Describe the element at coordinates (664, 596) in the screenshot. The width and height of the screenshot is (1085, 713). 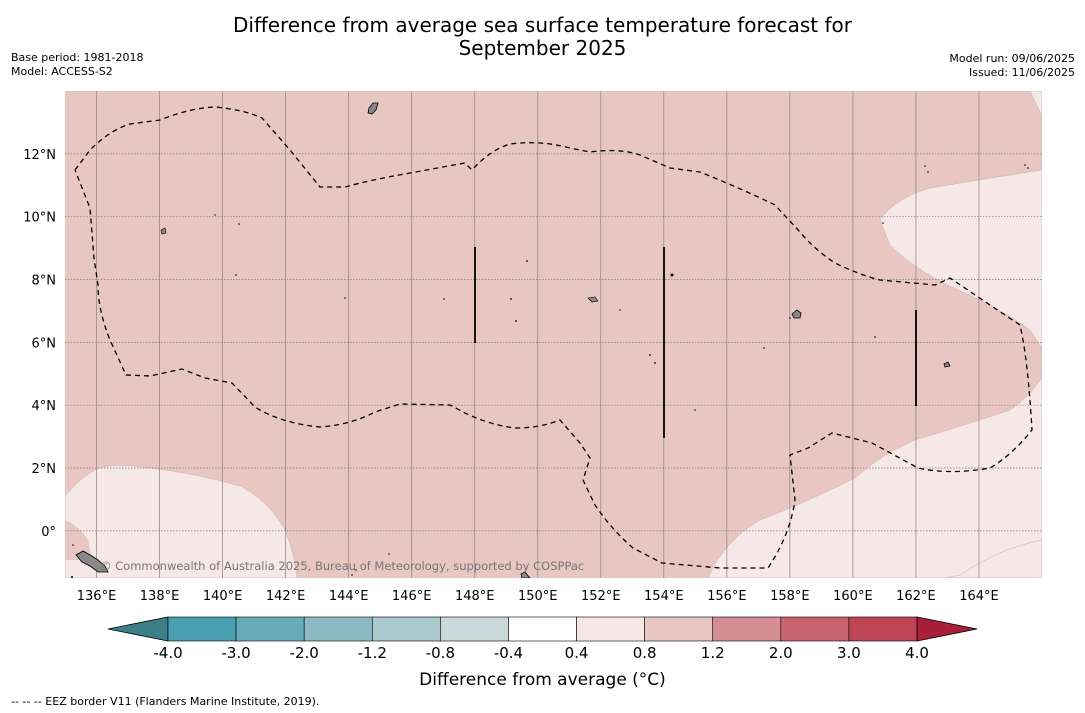
I see `lon-tick-154: 154°E` at that location.